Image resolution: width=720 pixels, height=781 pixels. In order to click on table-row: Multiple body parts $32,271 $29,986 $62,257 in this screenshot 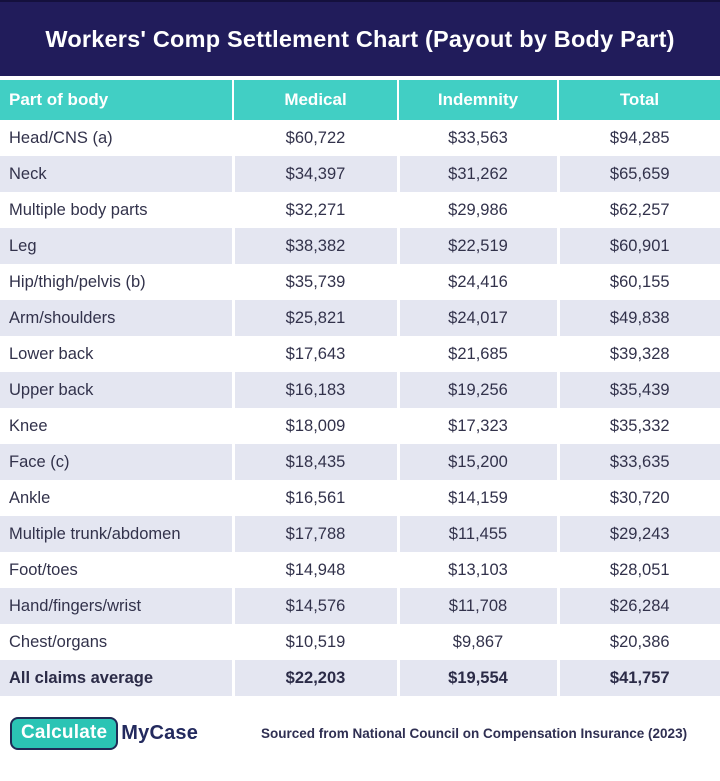, I will do `click(360, 210)`.